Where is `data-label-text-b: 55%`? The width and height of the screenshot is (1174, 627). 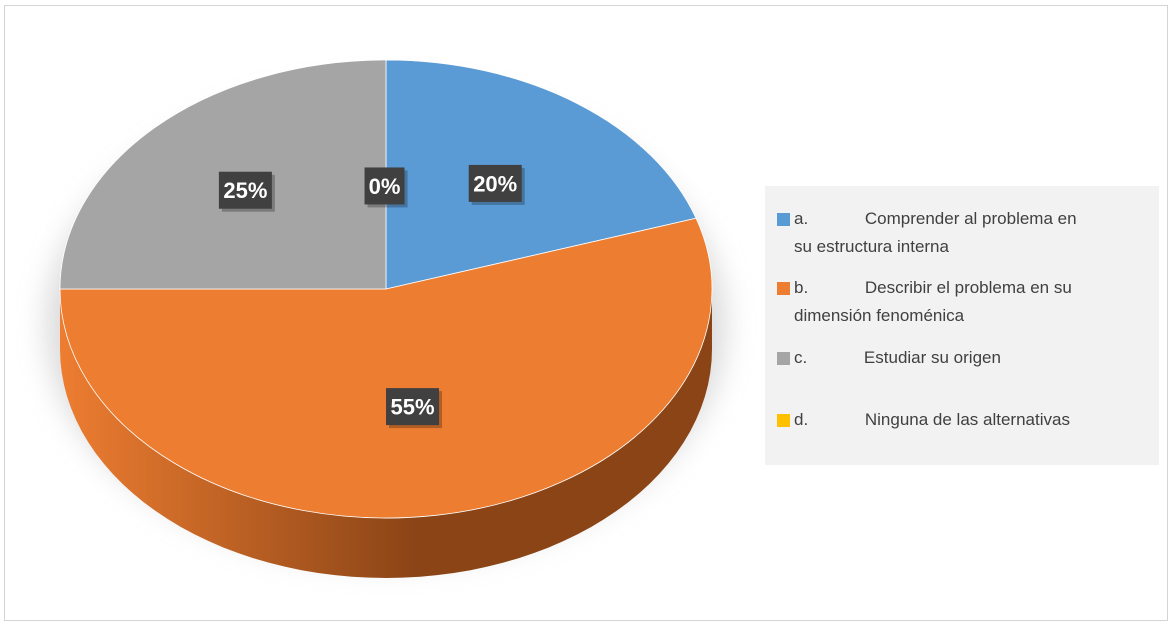
data-label-text-b: 55% is located at coordinates (412, 407).